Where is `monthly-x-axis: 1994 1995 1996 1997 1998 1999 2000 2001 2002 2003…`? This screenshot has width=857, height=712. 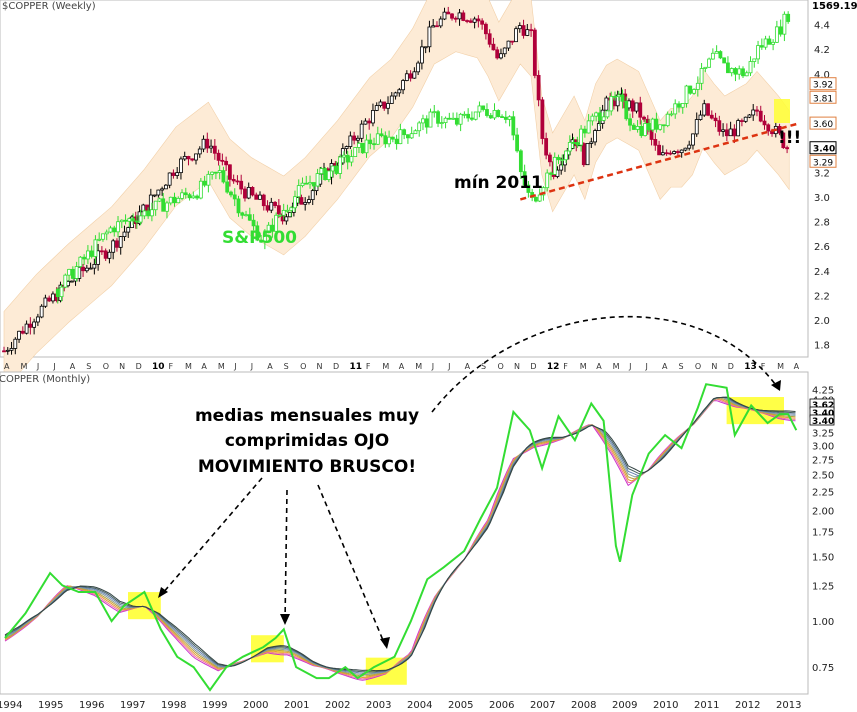 monthly-x-axis: 1994 1995 1996 1997 1998 1999 2000 2001 2002 2003… is located at coordinates (400, 705).